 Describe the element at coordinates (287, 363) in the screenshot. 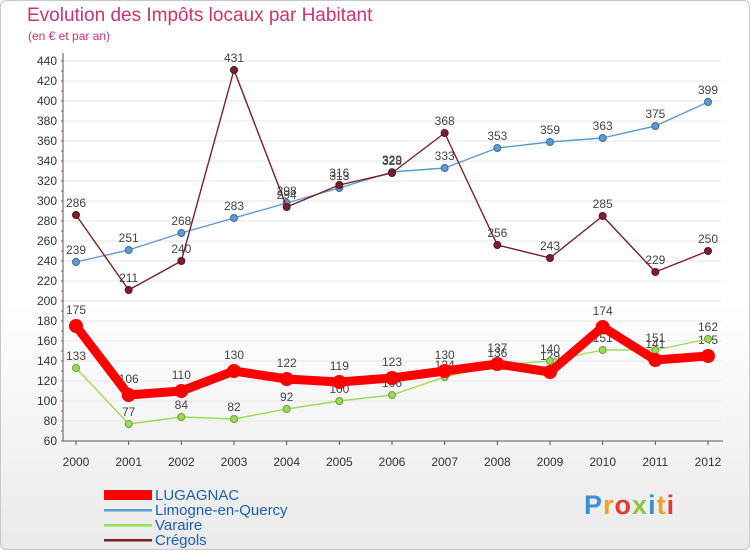

I see `data-label: 122` at that location.